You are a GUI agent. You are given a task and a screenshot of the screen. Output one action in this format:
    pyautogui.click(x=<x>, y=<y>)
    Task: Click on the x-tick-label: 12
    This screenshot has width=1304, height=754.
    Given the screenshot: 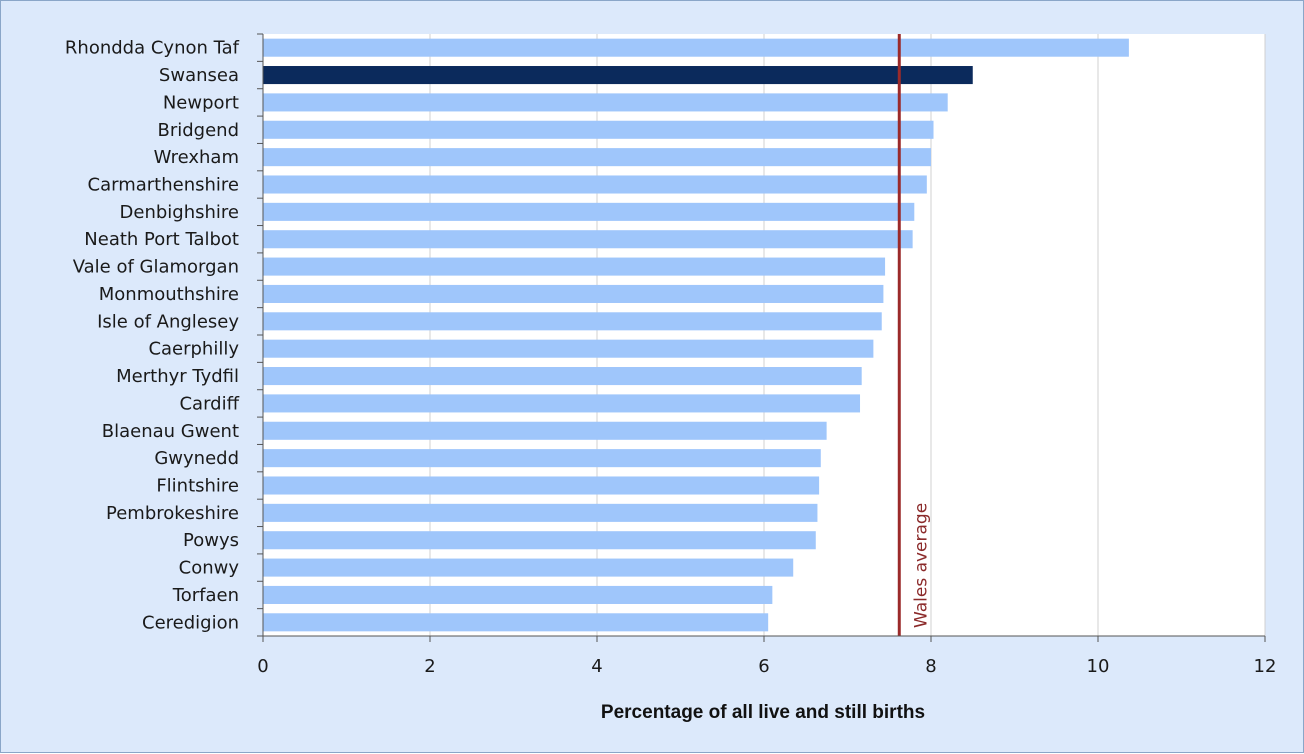 What is the action you would take?
    pyautogui.click(x=1265, y=666)
    